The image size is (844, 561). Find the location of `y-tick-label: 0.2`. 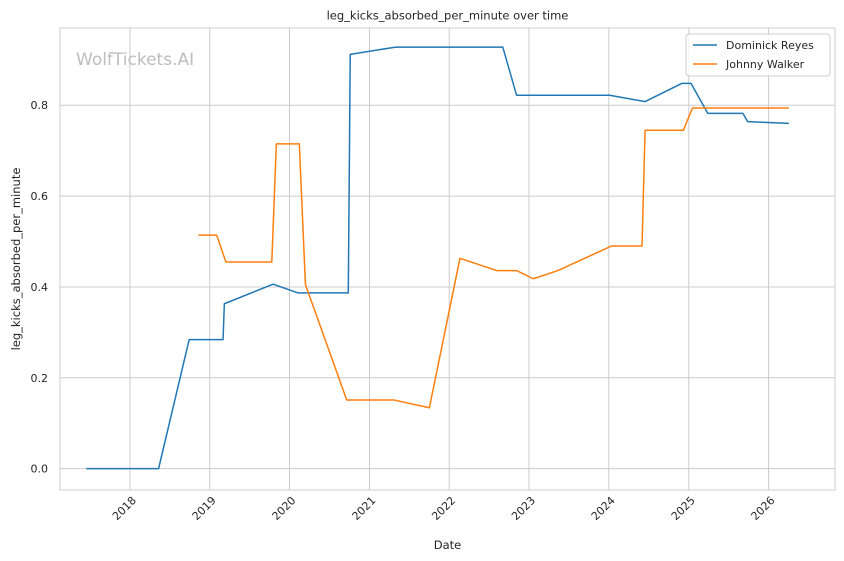

y-tick-label: 0.2 is located at coordinates (40, 378).